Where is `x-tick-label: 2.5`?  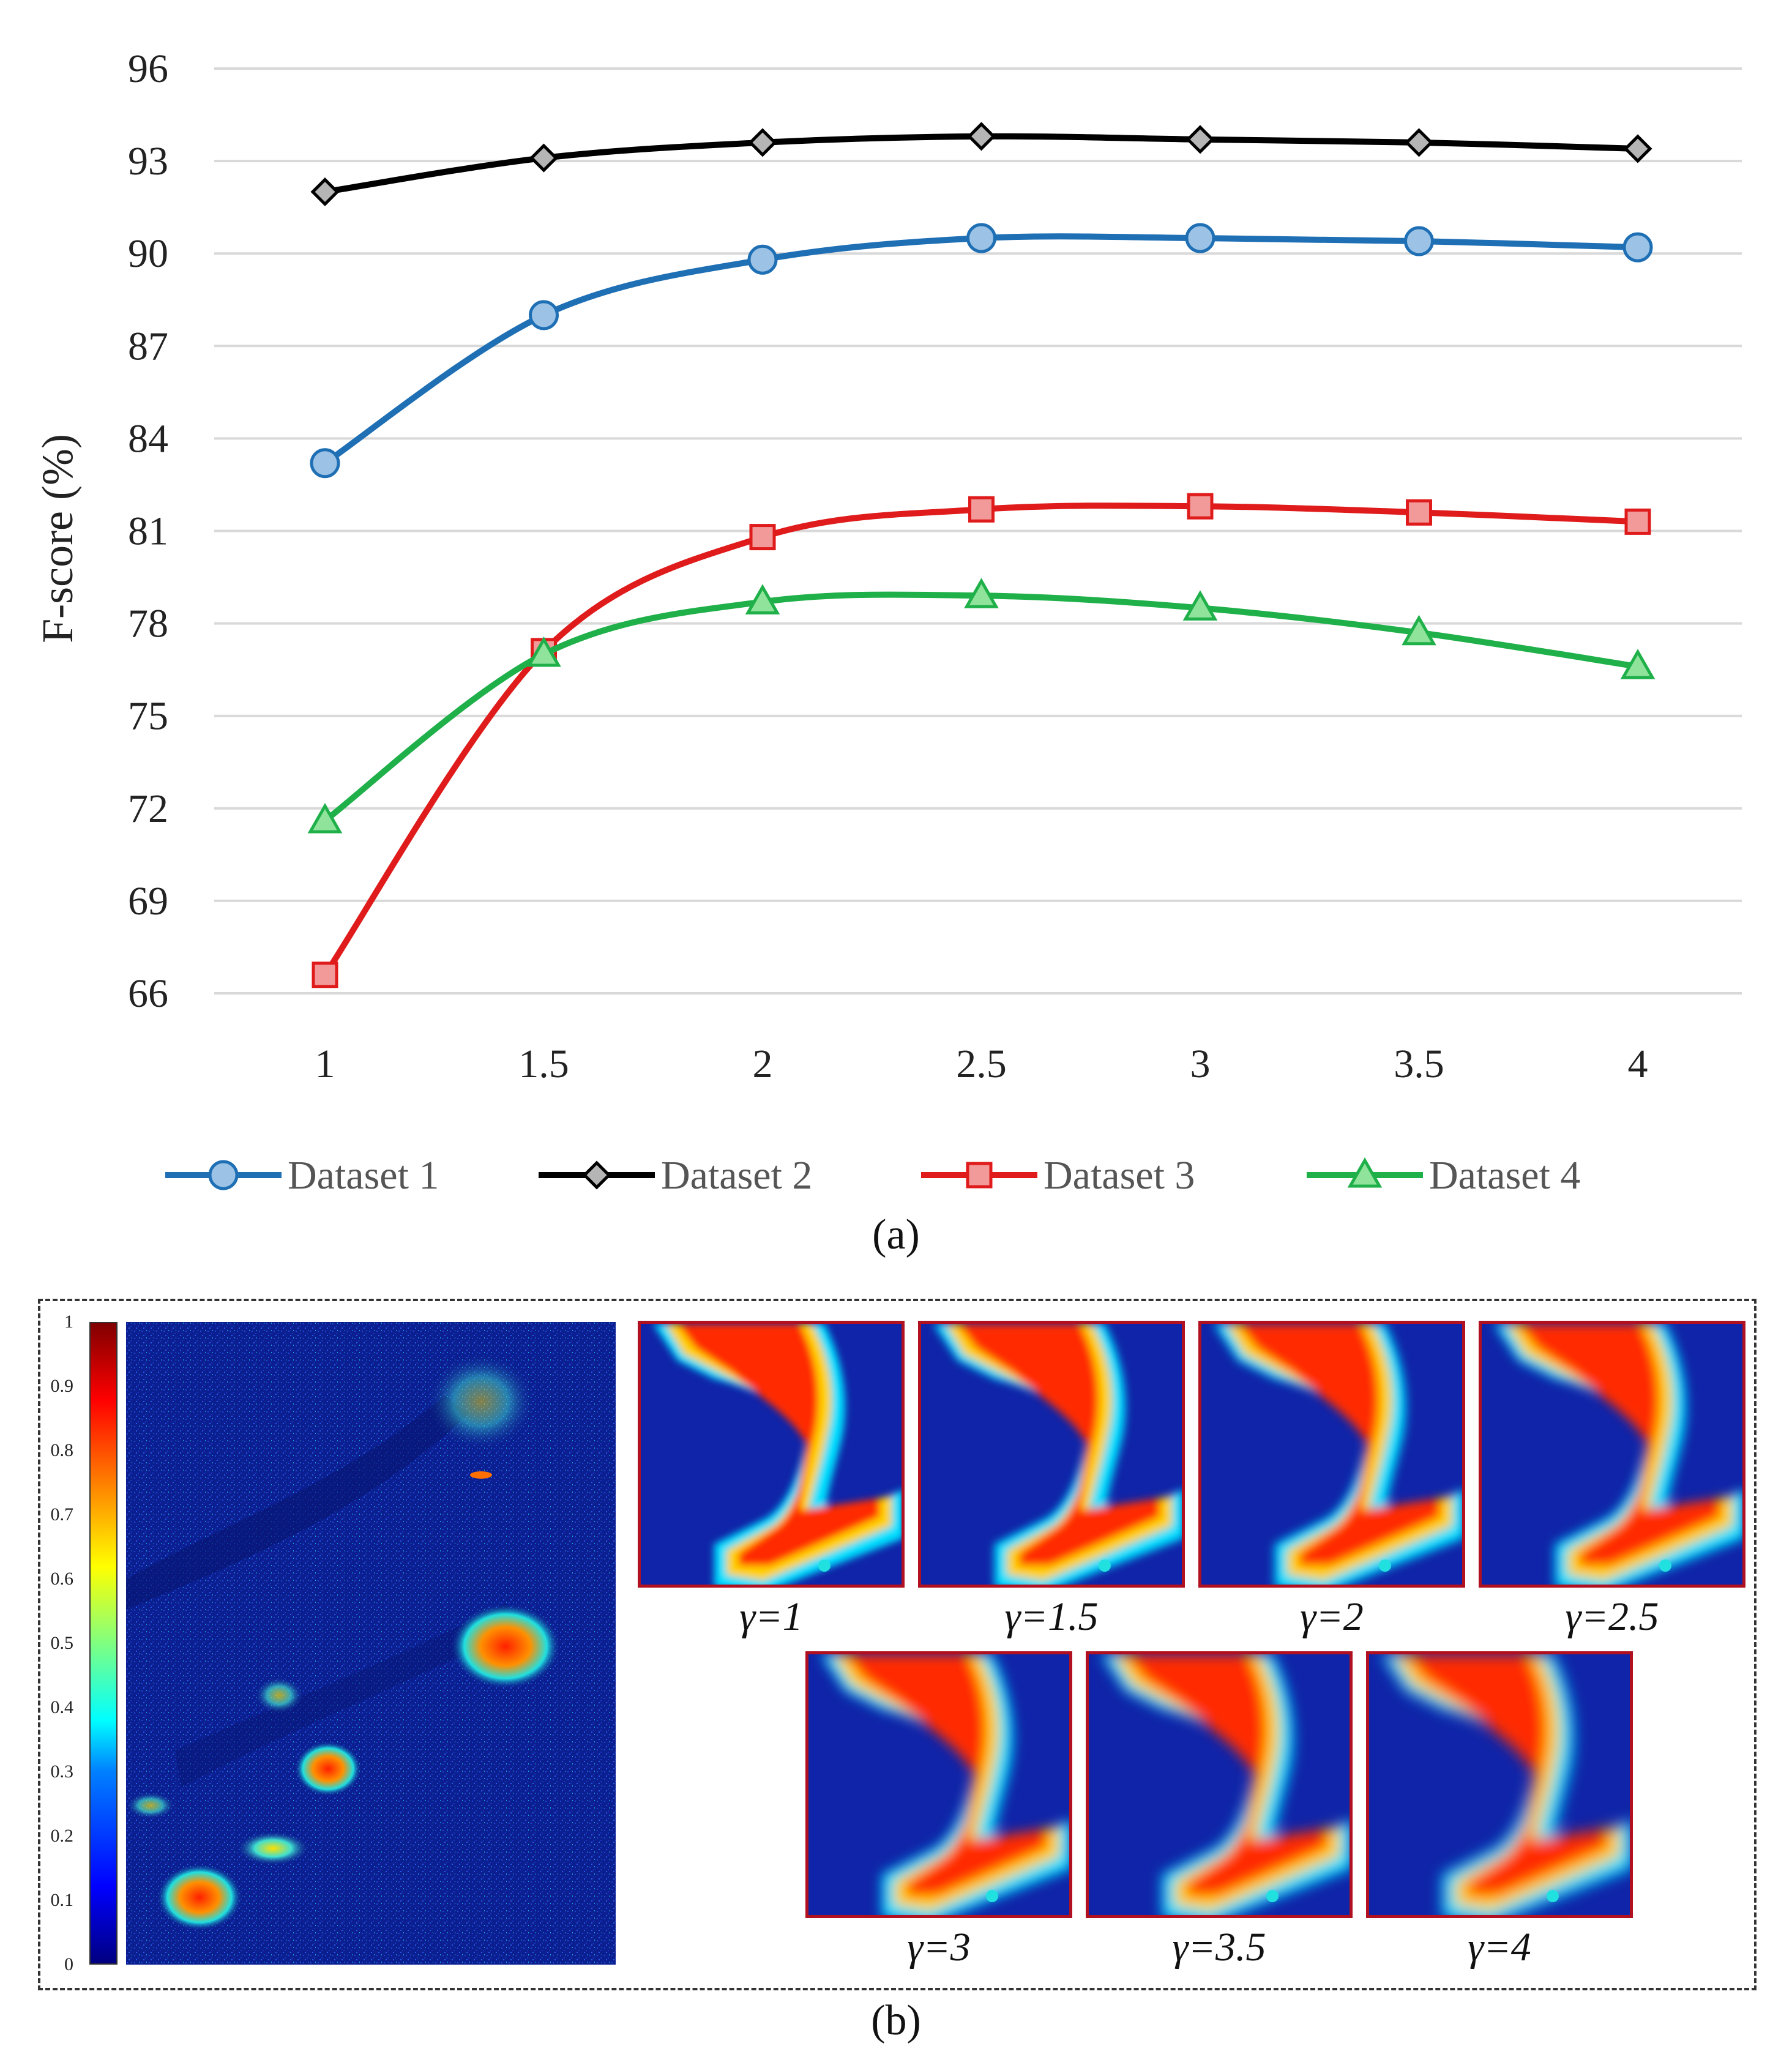 x-tick-label: 2.5 is located at coordinates (981, 1064).